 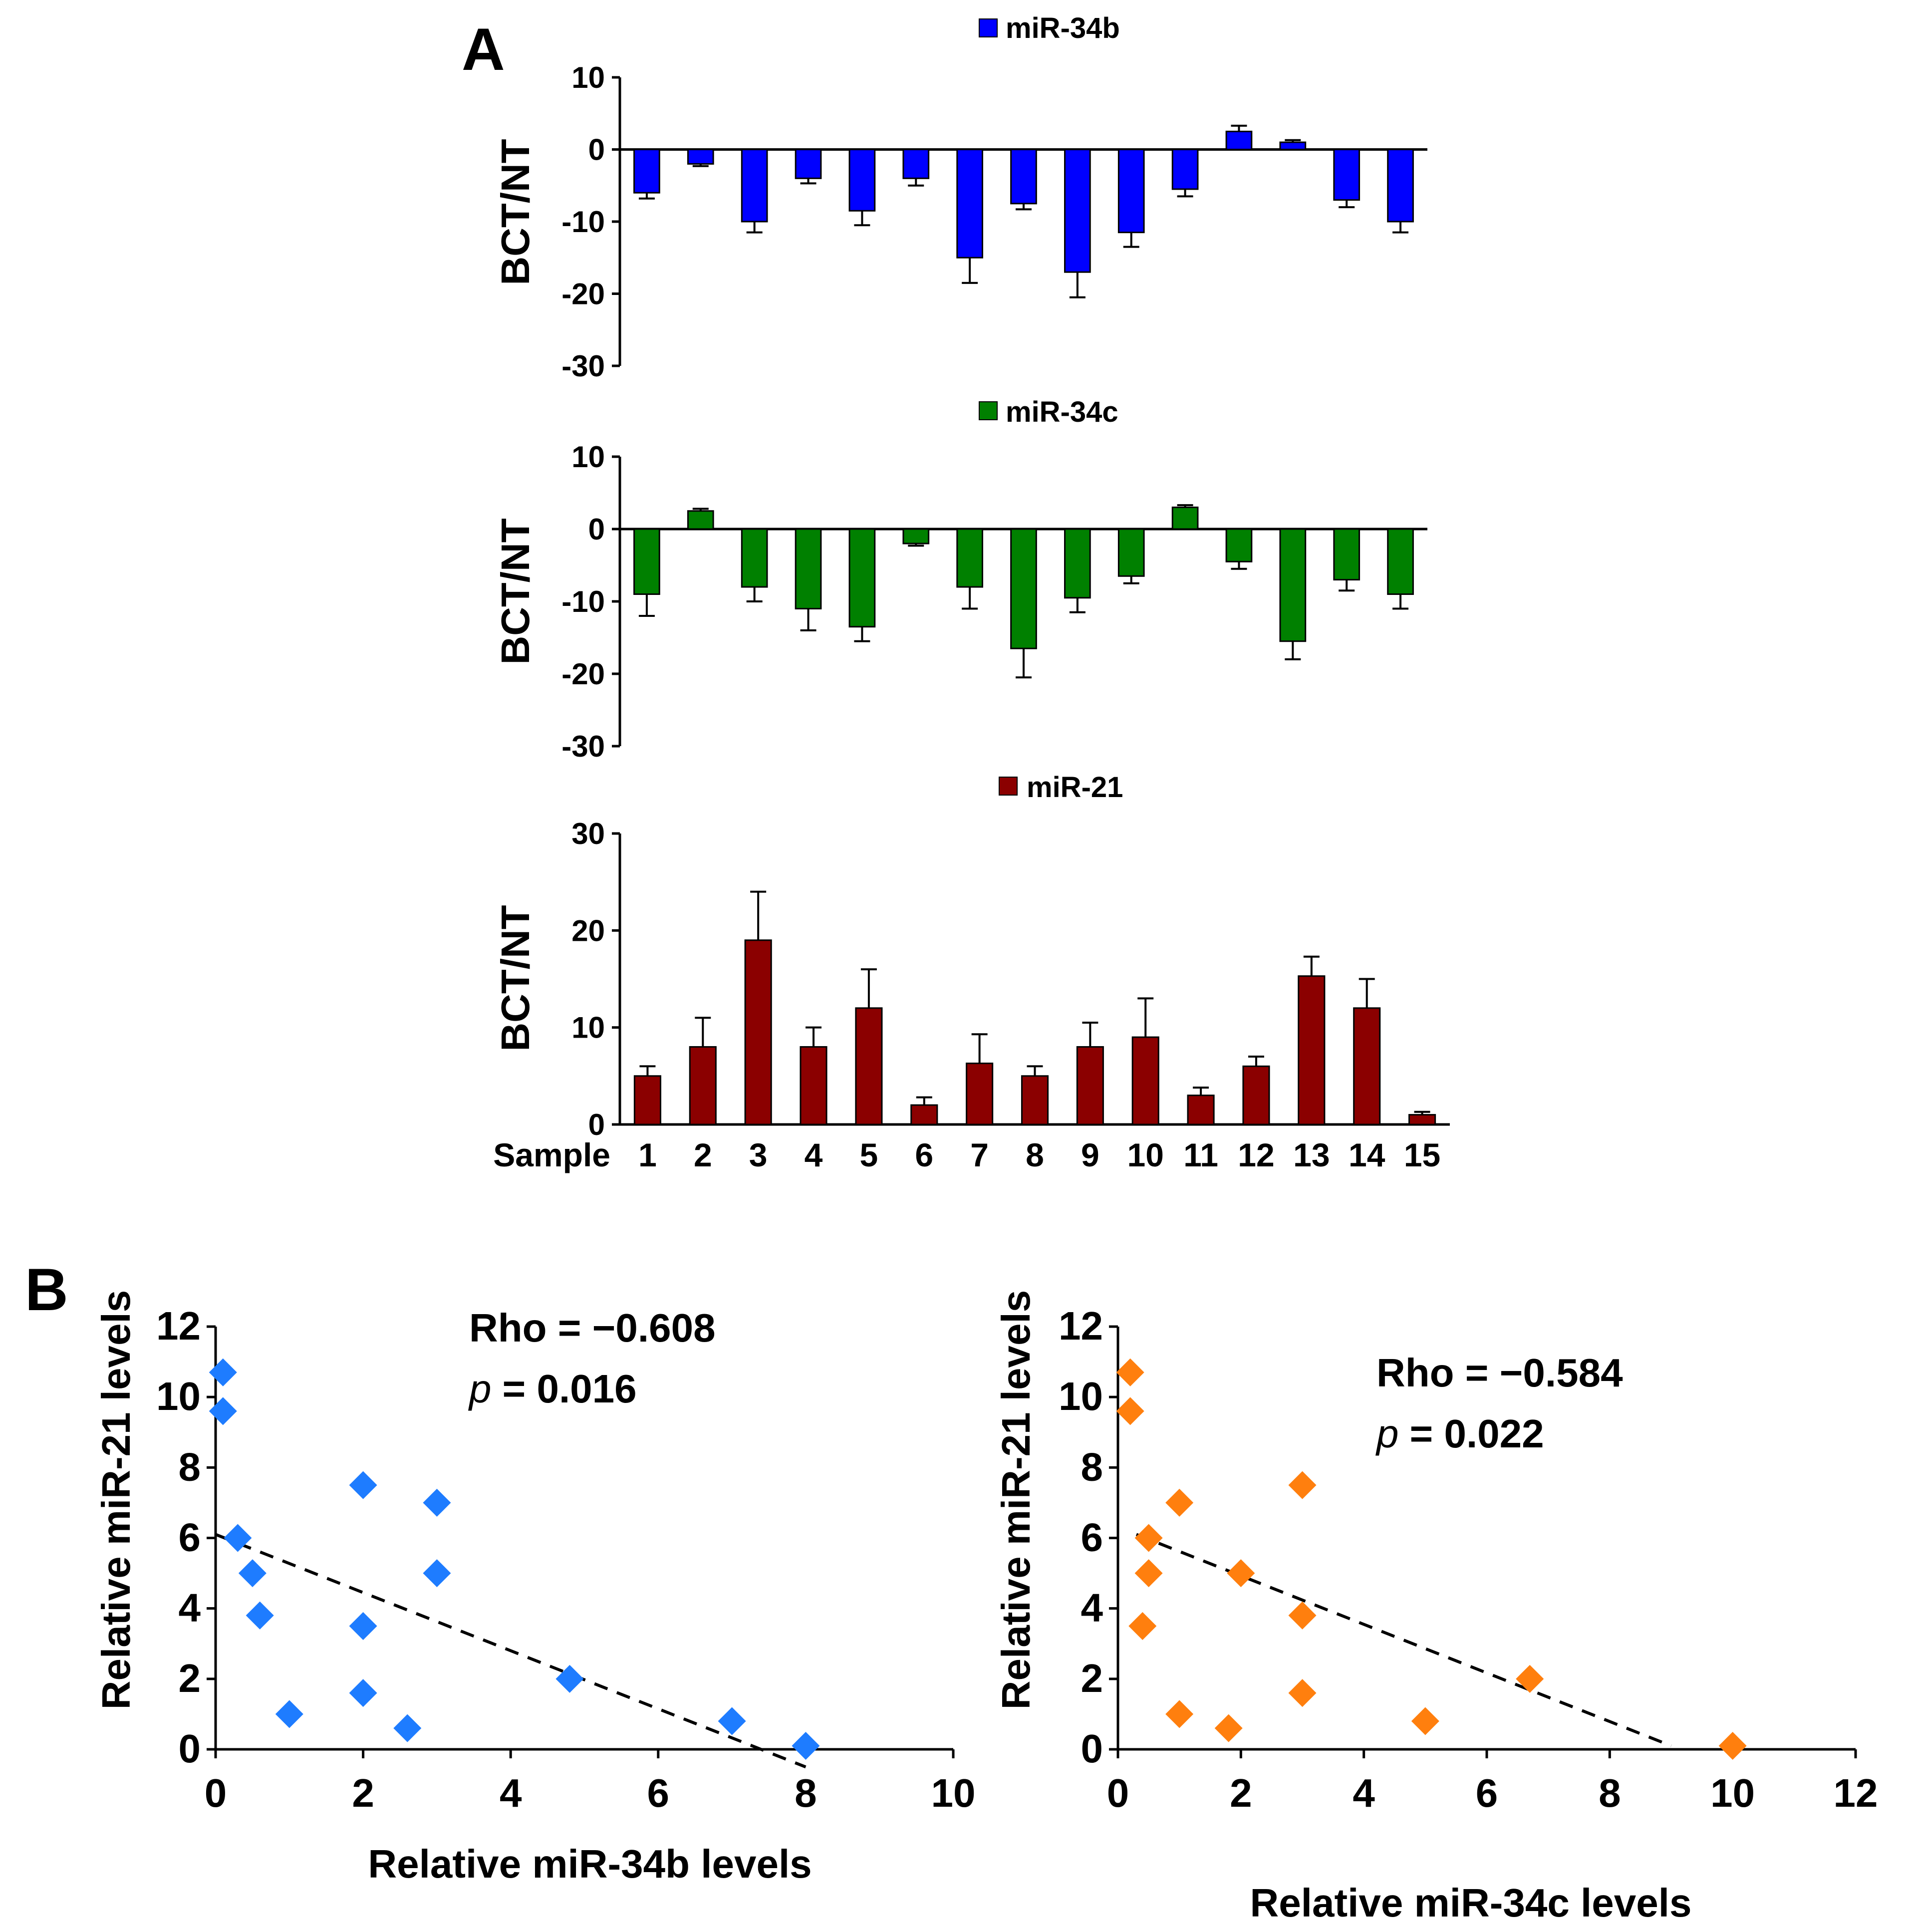 I want to click on x-tick-label-15: 15, so click(x=1422, y=1154).